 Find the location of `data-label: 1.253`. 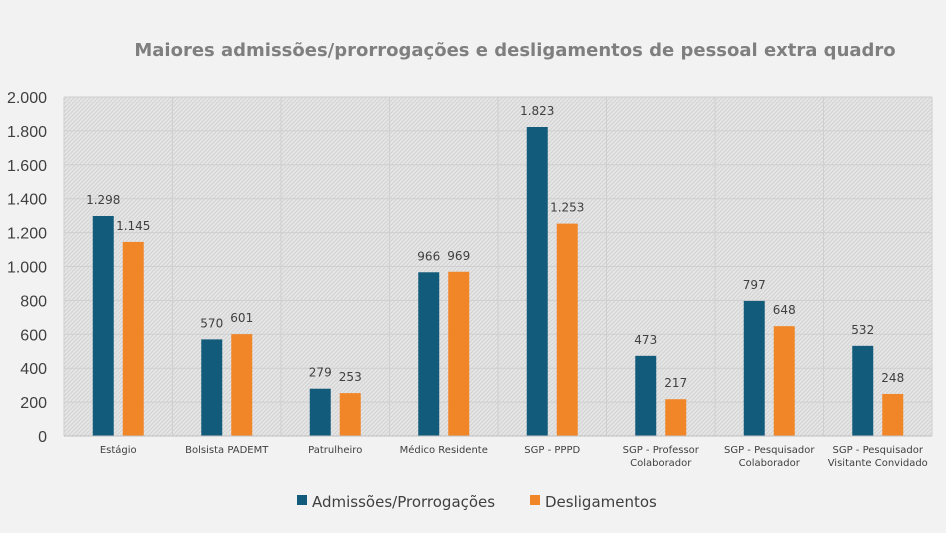

data-label: 1.253 is located at coordinates (567, 208).